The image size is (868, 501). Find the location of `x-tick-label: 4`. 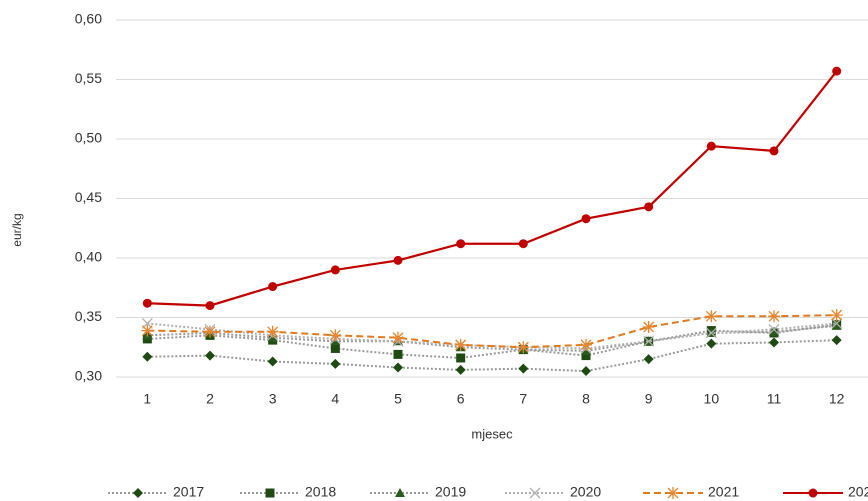

x-tick-label: 4 is located at coordinates (335, 399).